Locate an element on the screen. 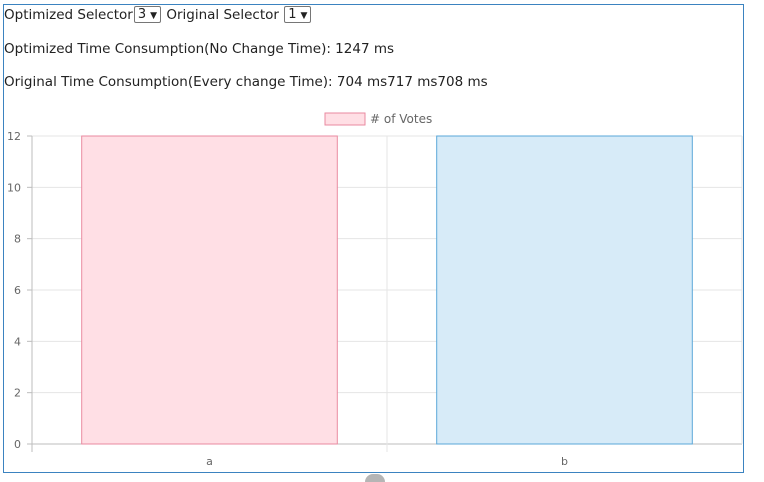  y-tick-label: 10 is located at coordinates (14, 187).